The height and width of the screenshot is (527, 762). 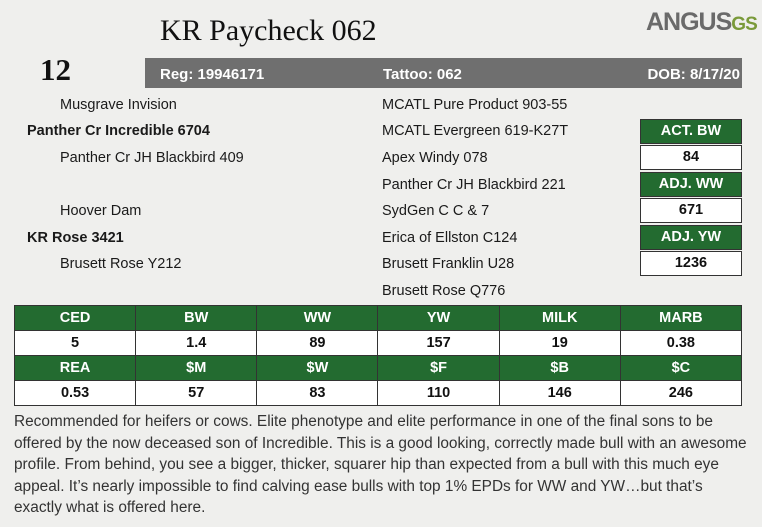 What do you see at coordinates (691, 210) in the screenshot?
I see `weight-value: 671` at bounding box center [691, 210].